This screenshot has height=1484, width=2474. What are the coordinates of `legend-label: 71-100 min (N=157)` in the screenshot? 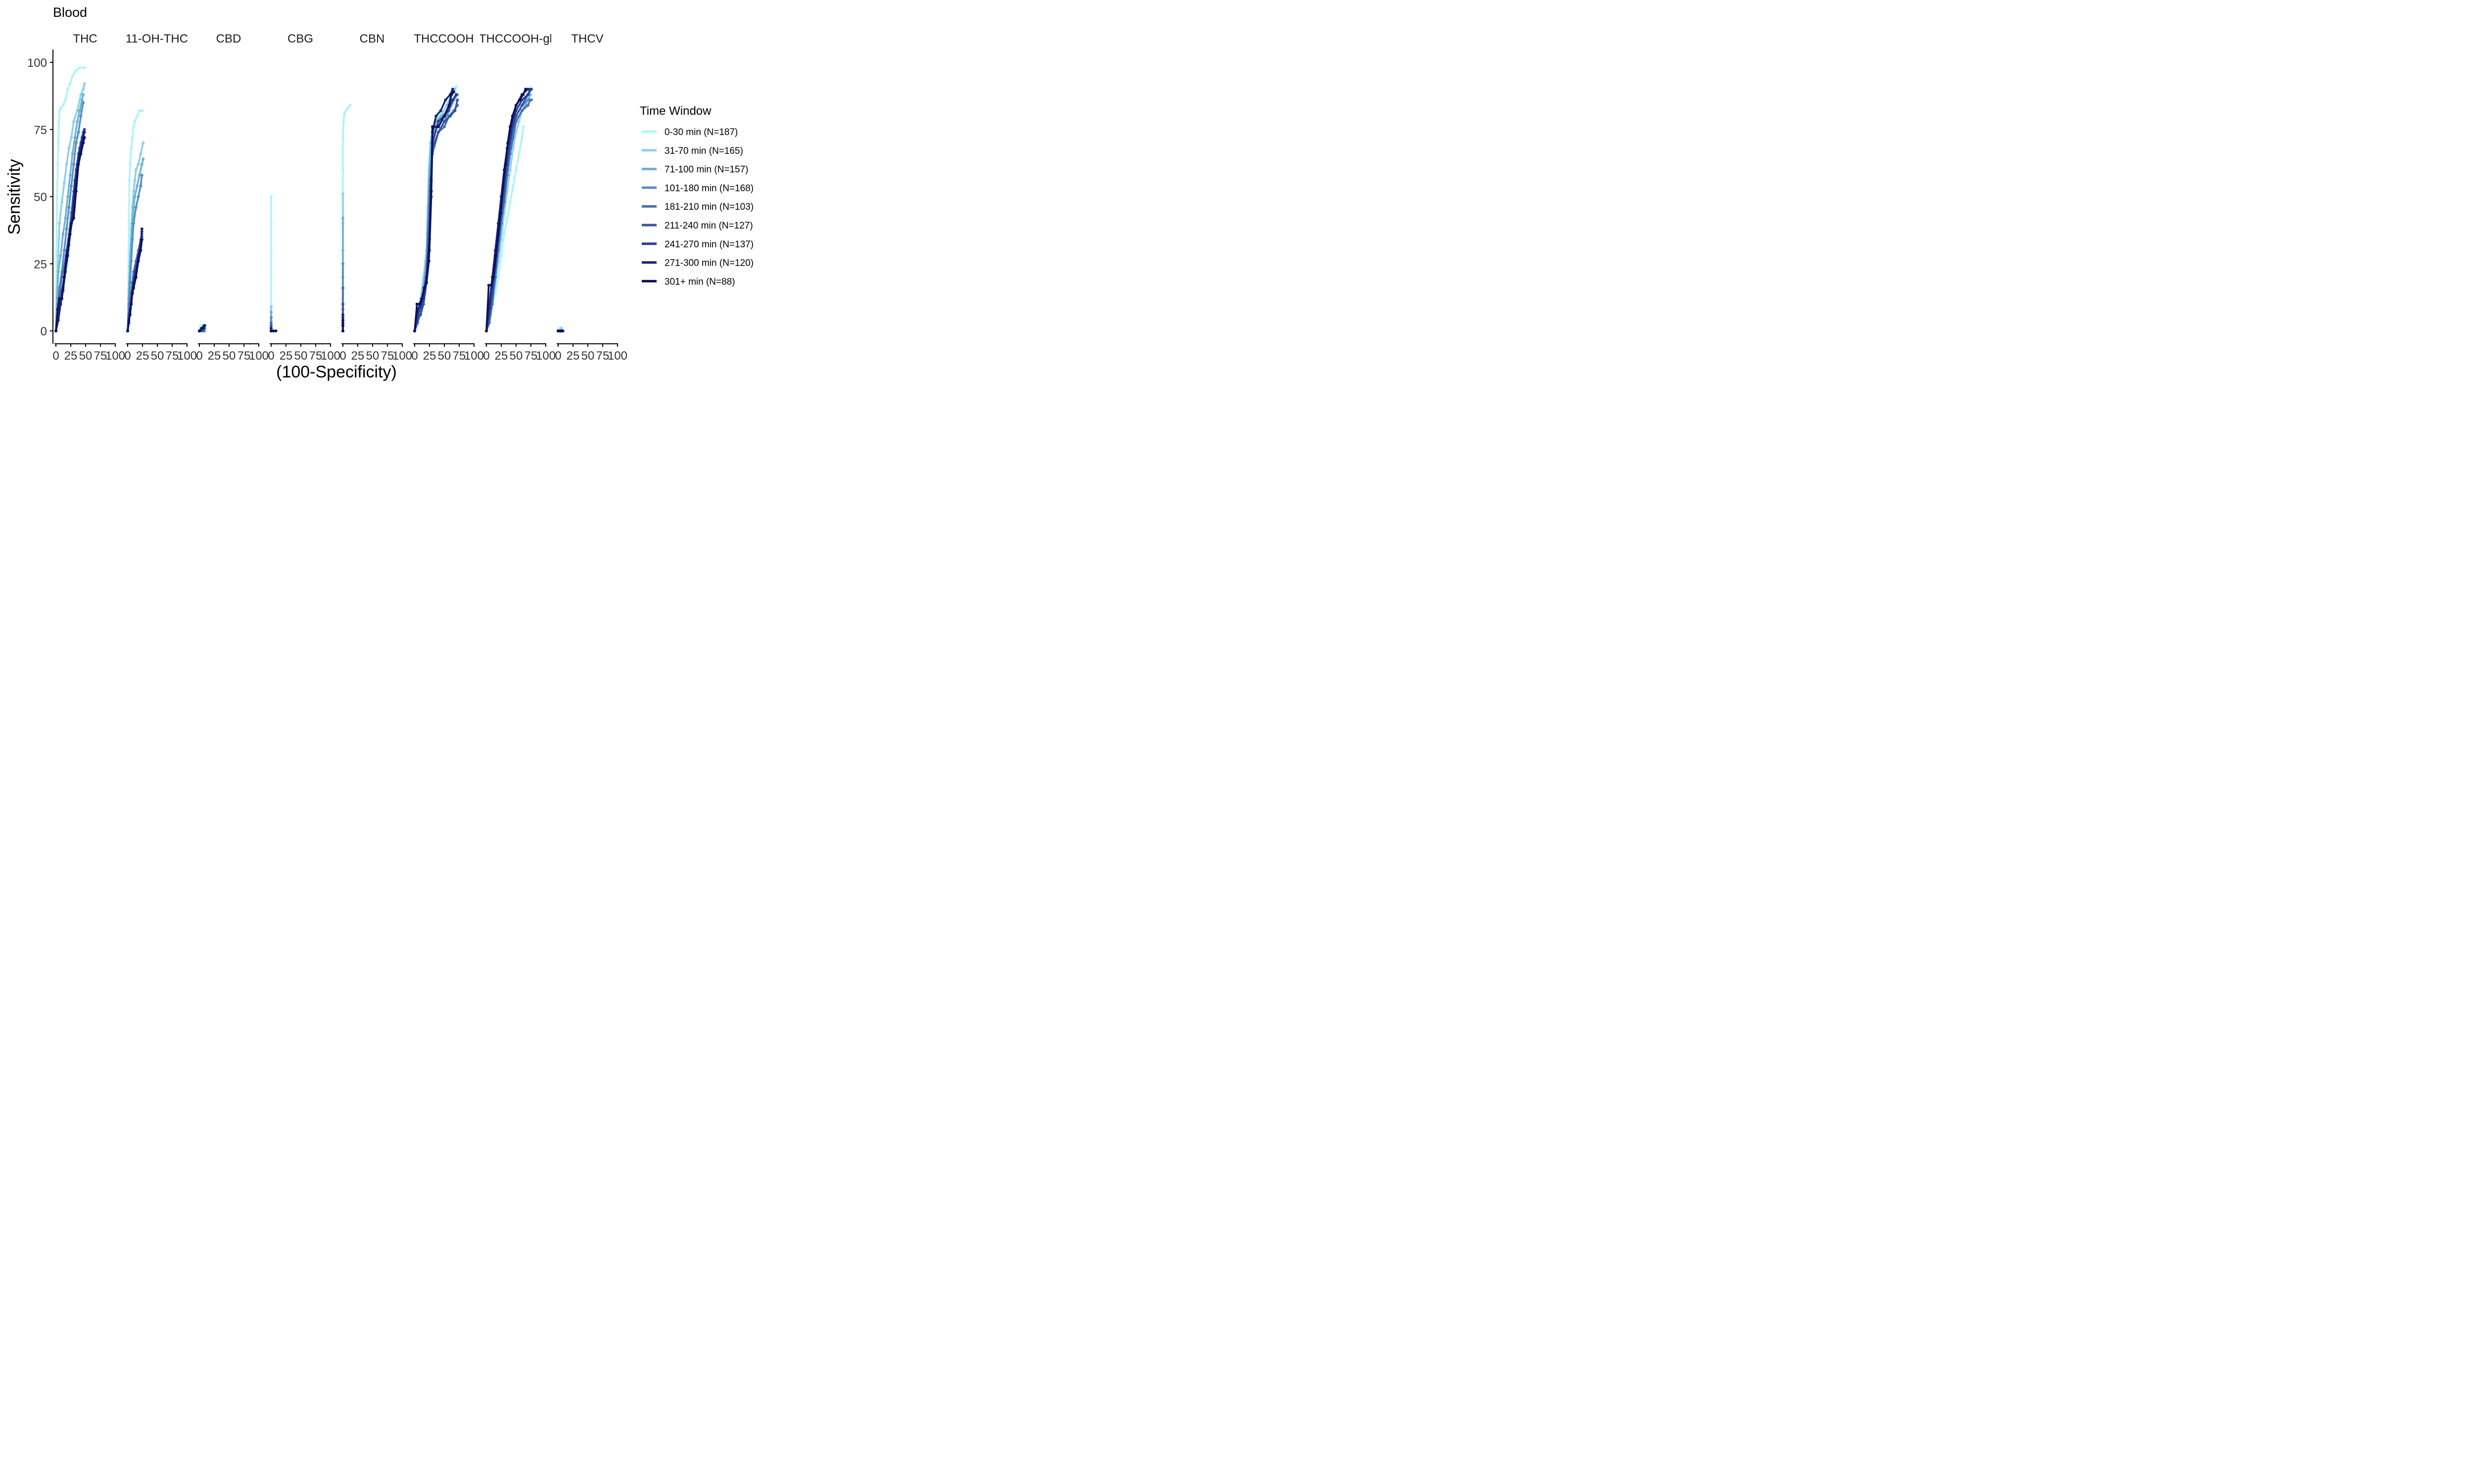 It's located at (707, 170).